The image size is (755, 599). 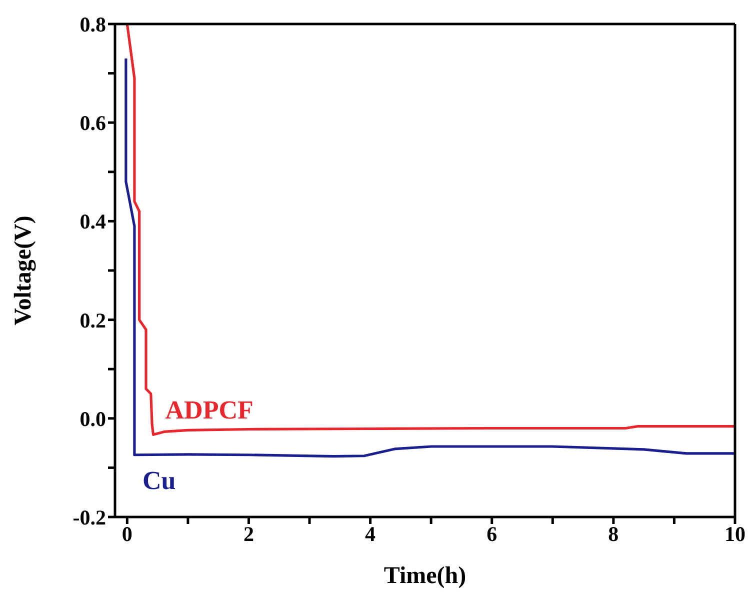 I want to click on y-tick-label: -0.2, so click(x=89, y=517).